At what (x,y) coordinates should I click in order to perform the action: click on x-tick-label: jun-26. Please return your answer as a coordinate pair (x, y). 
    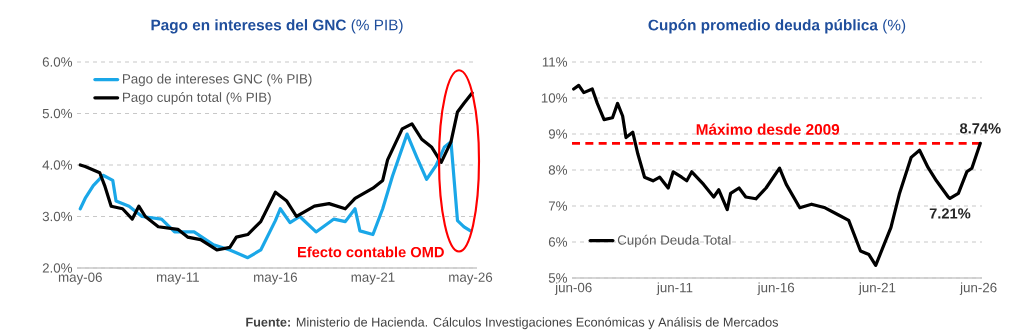
    Looking at the image, I should click on (978, 288).